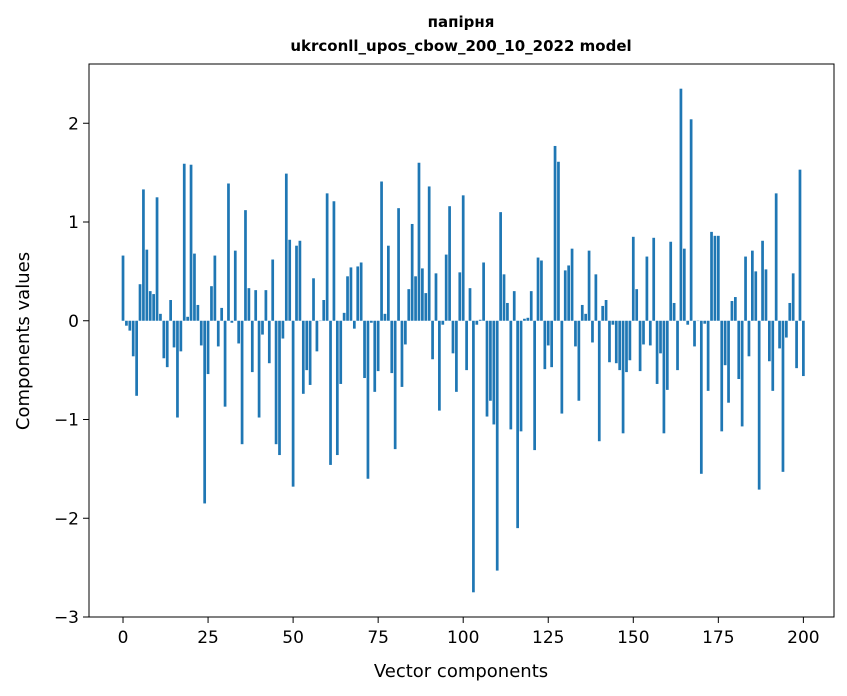  What do you see at coordinates (73, 322) in the screenshot?
I see `y-tick-label: 0` at bounding box center [73, 322].